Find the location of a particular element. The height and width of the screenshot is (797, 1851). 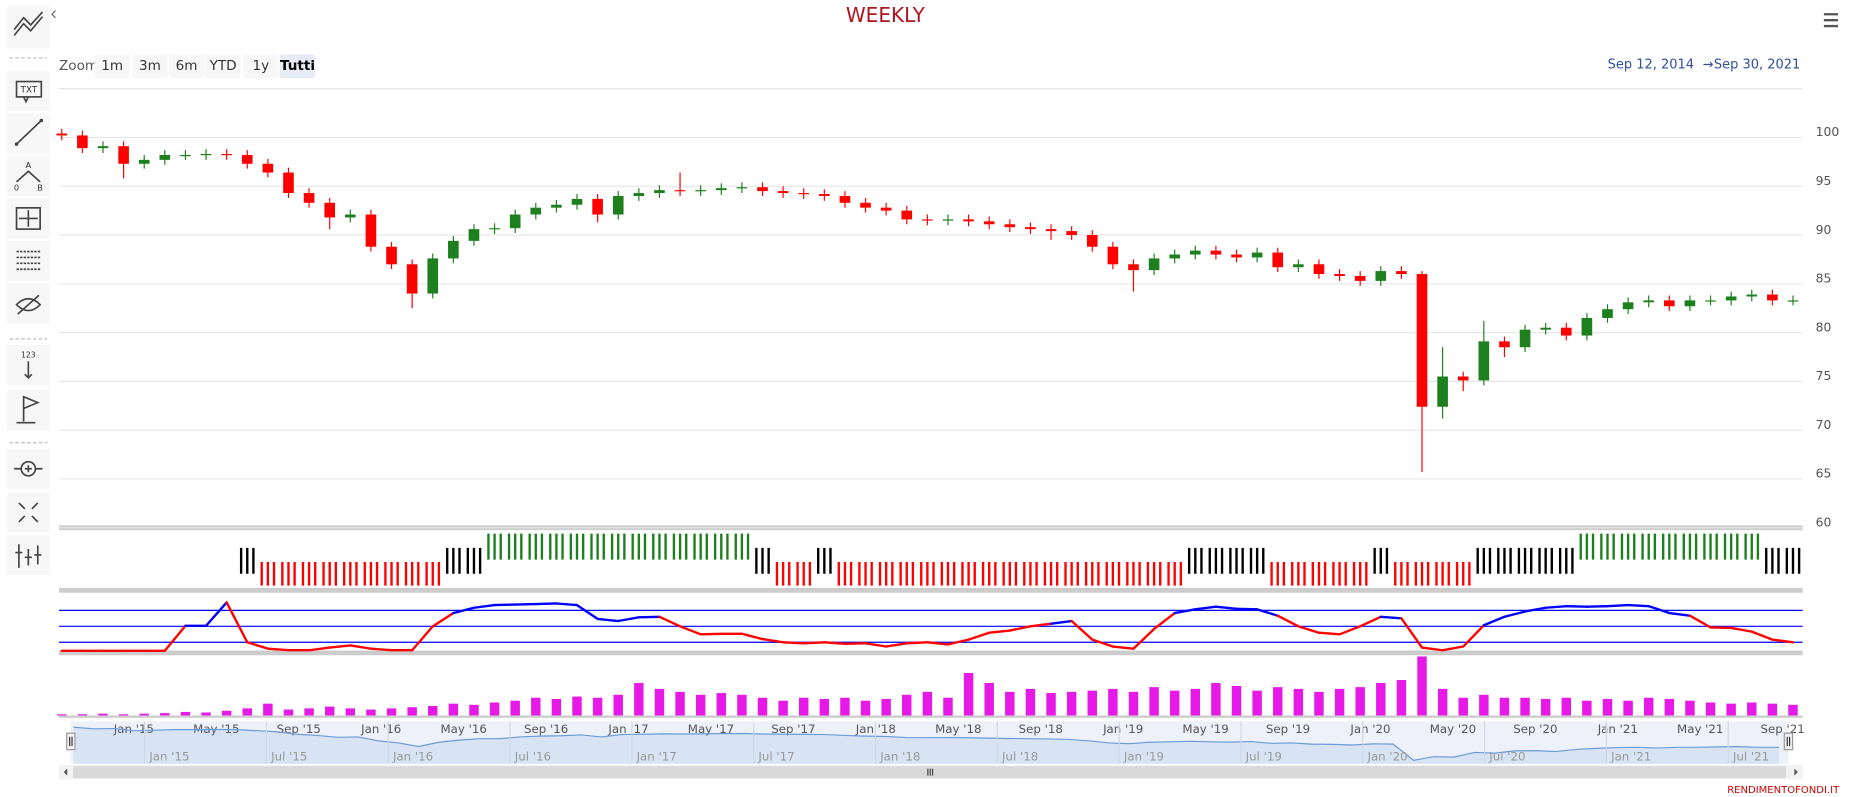

zoom-button-label: 6m is located at coordinates (187, 66).